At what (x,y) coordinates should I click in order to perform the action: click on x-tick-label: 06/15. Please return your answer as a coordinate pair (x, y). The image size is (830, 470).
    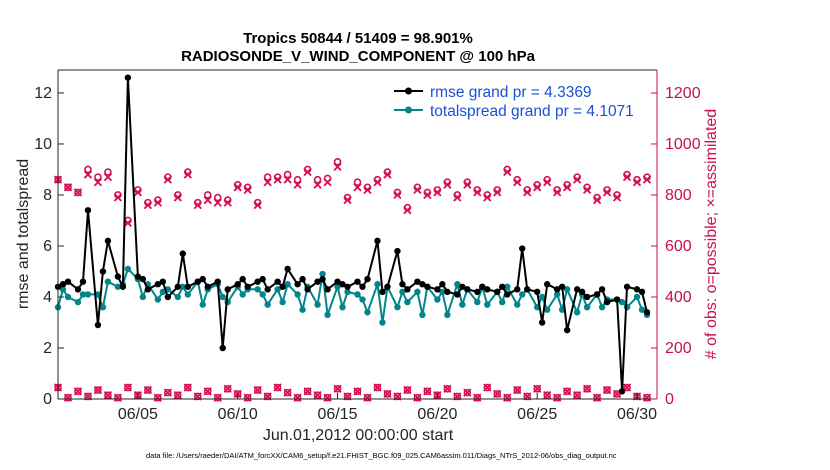
    Looking at the image, I should click on (338, 414).